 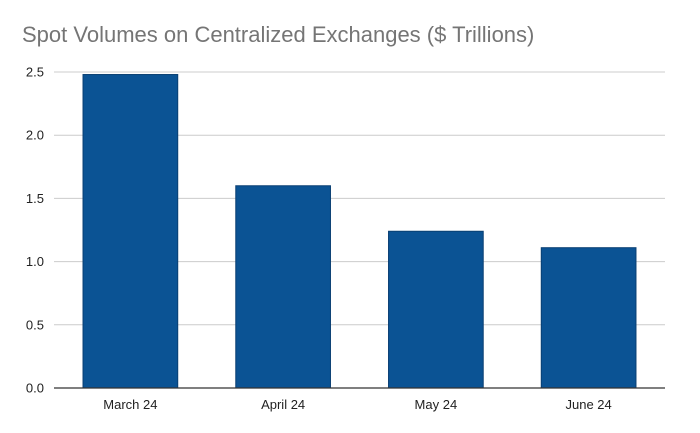 What do you see at coordinates (35, 261) in the screenshot?
I see `y-tick-label: 1.0` at bounding box center [35, 261].